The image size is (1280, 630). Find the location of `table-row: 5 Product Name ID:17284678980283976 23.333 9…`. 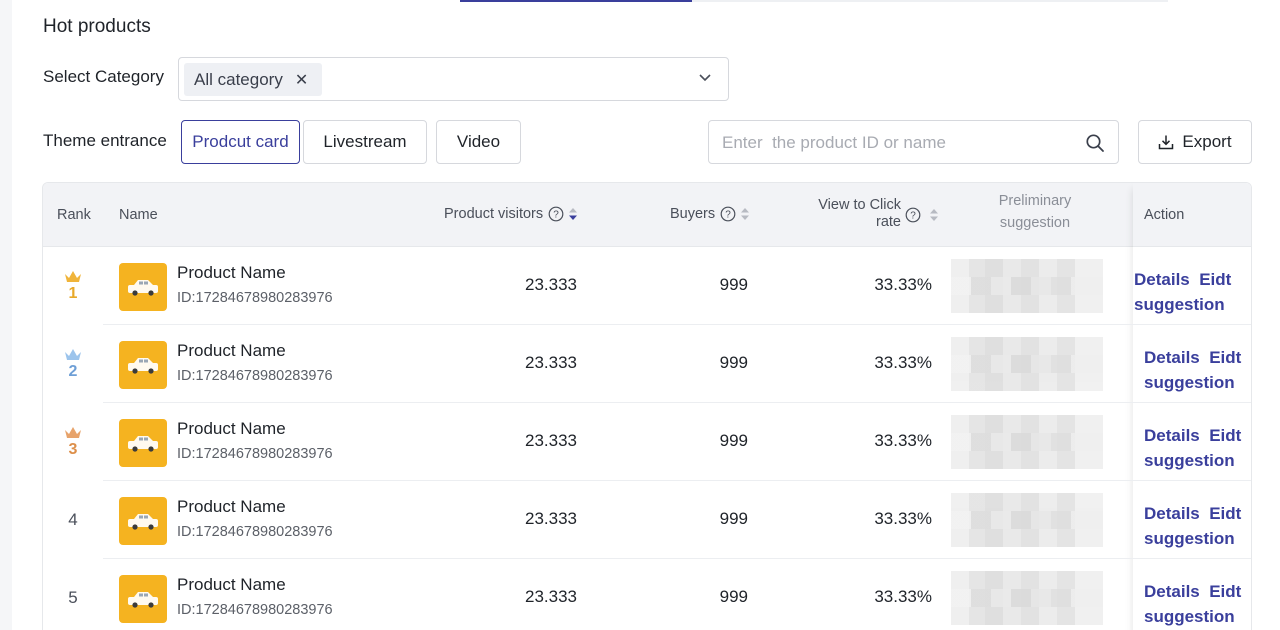

table-row: 5 Product Name ID:17284678980283976 23.333 9… is located at coordinates (647, 594).